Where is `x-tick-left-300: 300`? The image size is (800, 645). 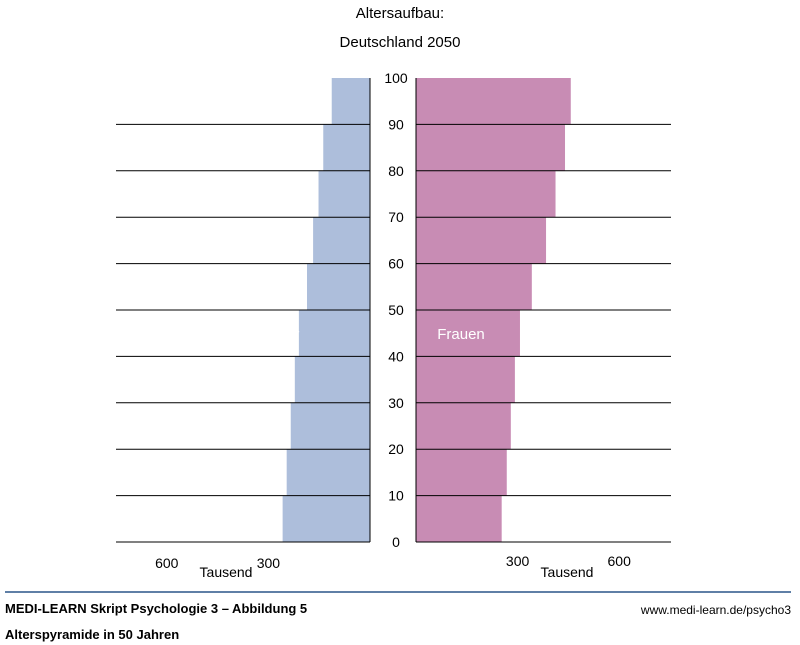
x-tick-left-300: 300 is located at coordinates (269, 563).